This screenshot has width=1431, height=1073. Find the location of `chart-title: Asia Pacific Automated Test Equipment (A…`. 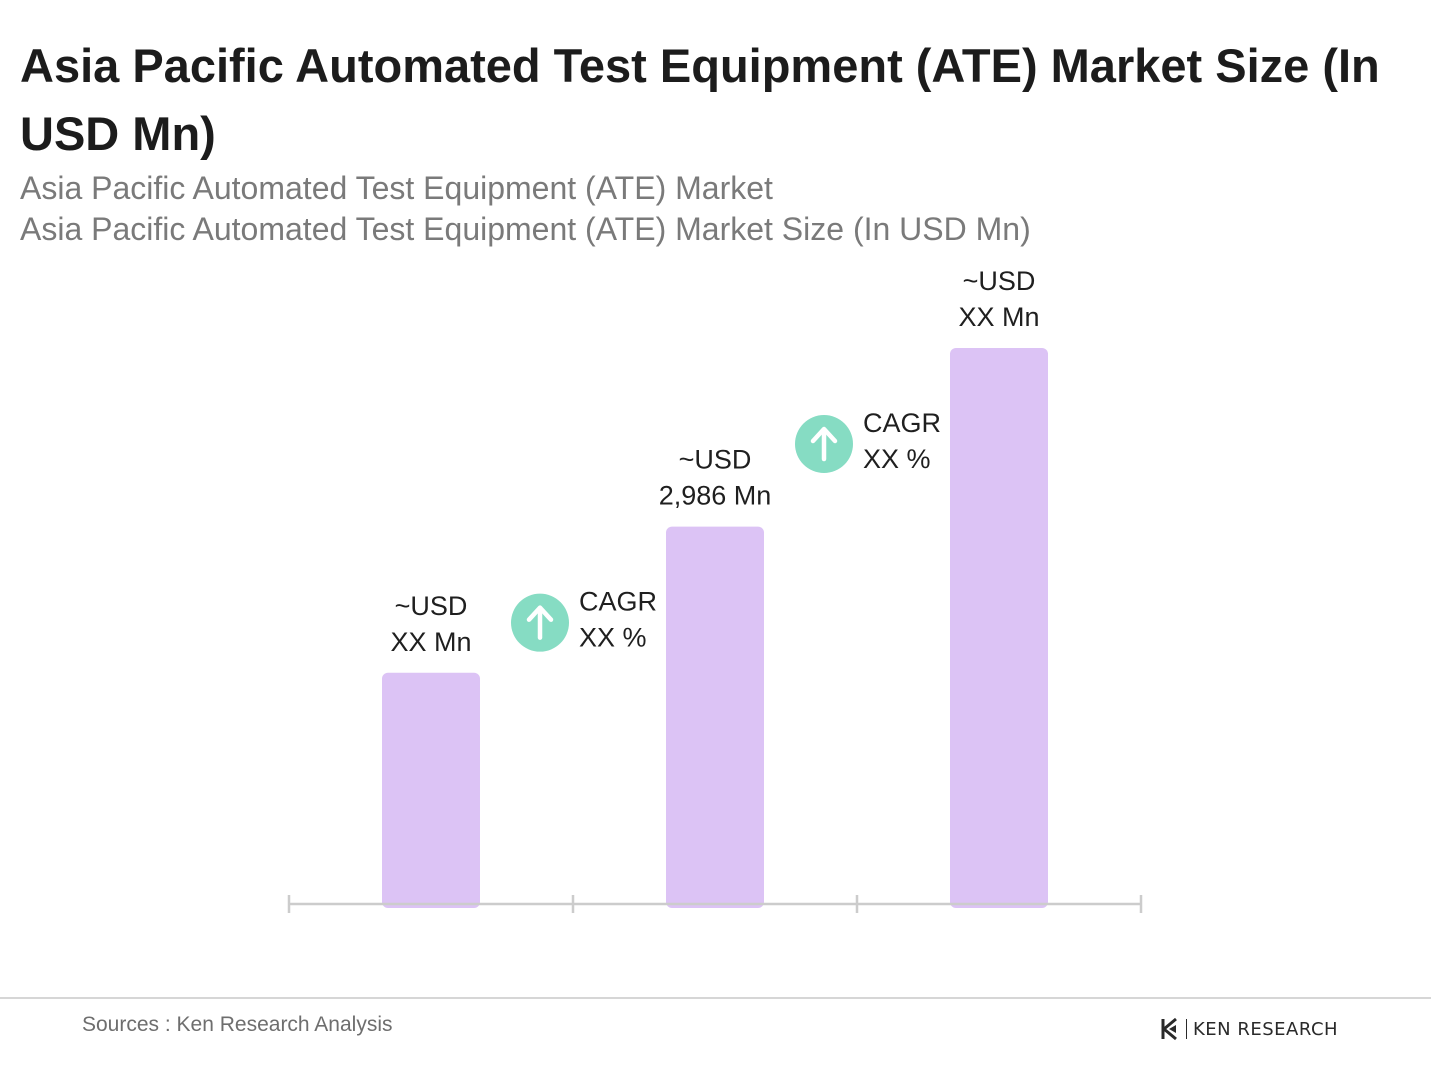

chart-title: Asia Pacific Automated Test Equipment (A… is located at coordinates (700, 99).